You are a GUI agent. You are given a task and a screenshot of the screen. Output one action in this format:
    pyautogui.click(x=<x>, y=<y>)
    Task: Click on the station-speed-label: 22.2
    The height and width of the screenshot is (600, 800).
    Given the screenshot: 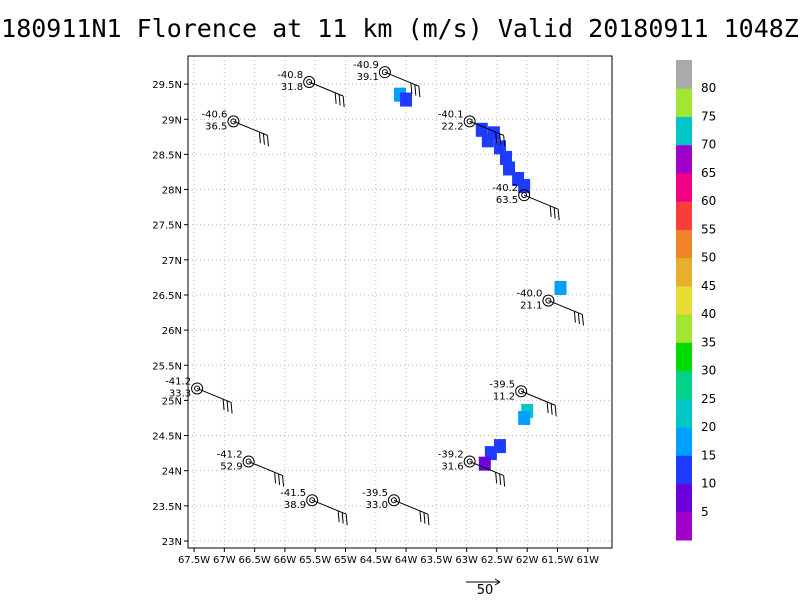 What is the action you would take?
    pyautogui.click(x=452, y=126)
    